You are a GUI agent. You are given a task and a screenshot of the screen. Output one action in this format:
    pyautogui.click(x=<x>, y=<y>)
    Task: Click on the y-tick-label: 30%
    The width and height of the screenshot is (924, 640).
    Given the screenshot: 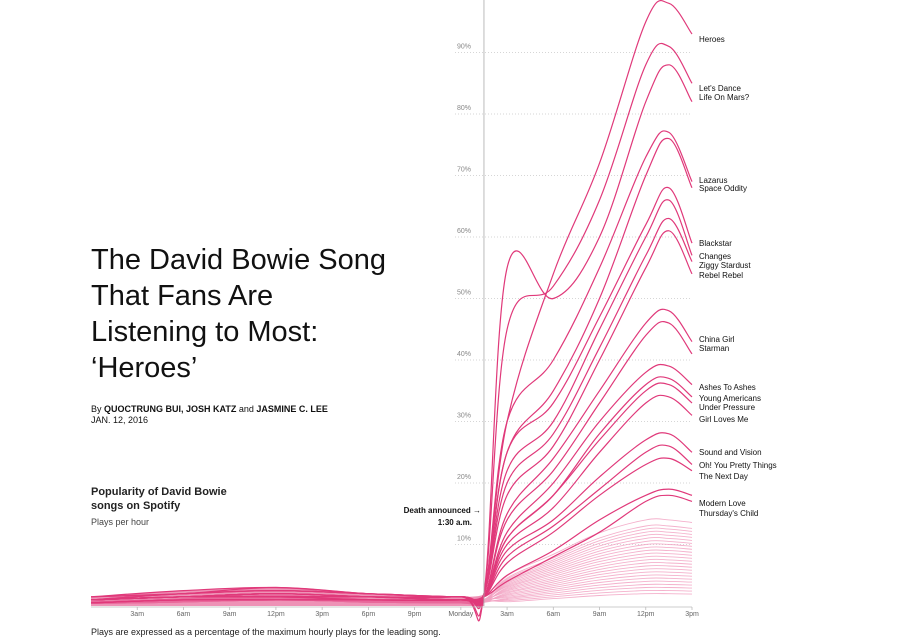 What is the action you would take?
    pyautogui.click(x=464, y=416)
    